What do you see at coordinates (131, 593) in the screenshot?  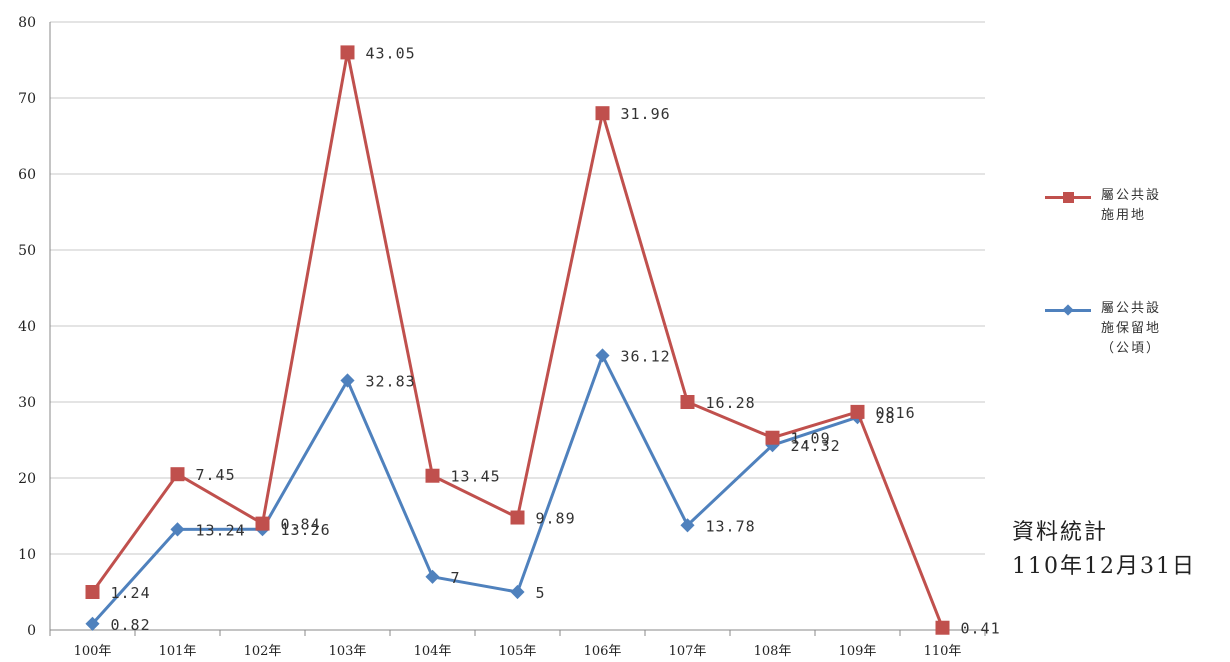 I see `data-label: 1.24` at bounding box center [131, 593].